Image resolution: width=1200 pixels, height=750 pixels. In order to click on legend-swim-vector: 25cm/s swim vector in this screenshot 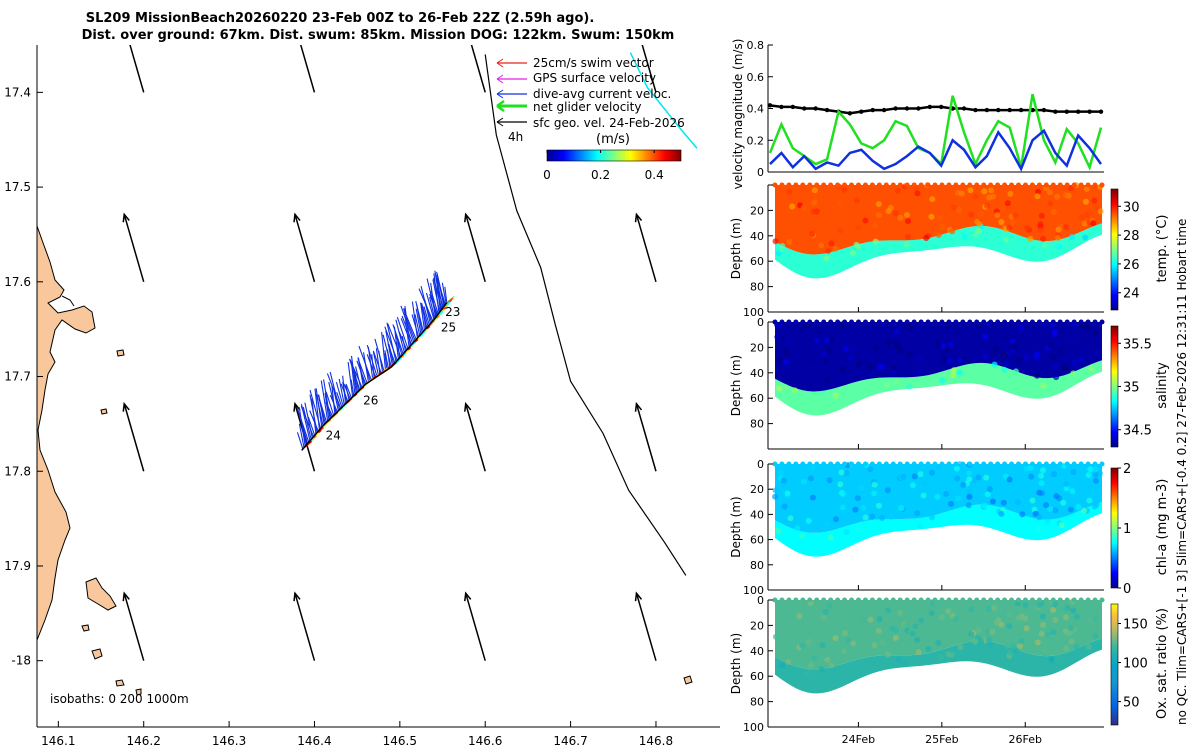, I will do `click(575, 63)`.